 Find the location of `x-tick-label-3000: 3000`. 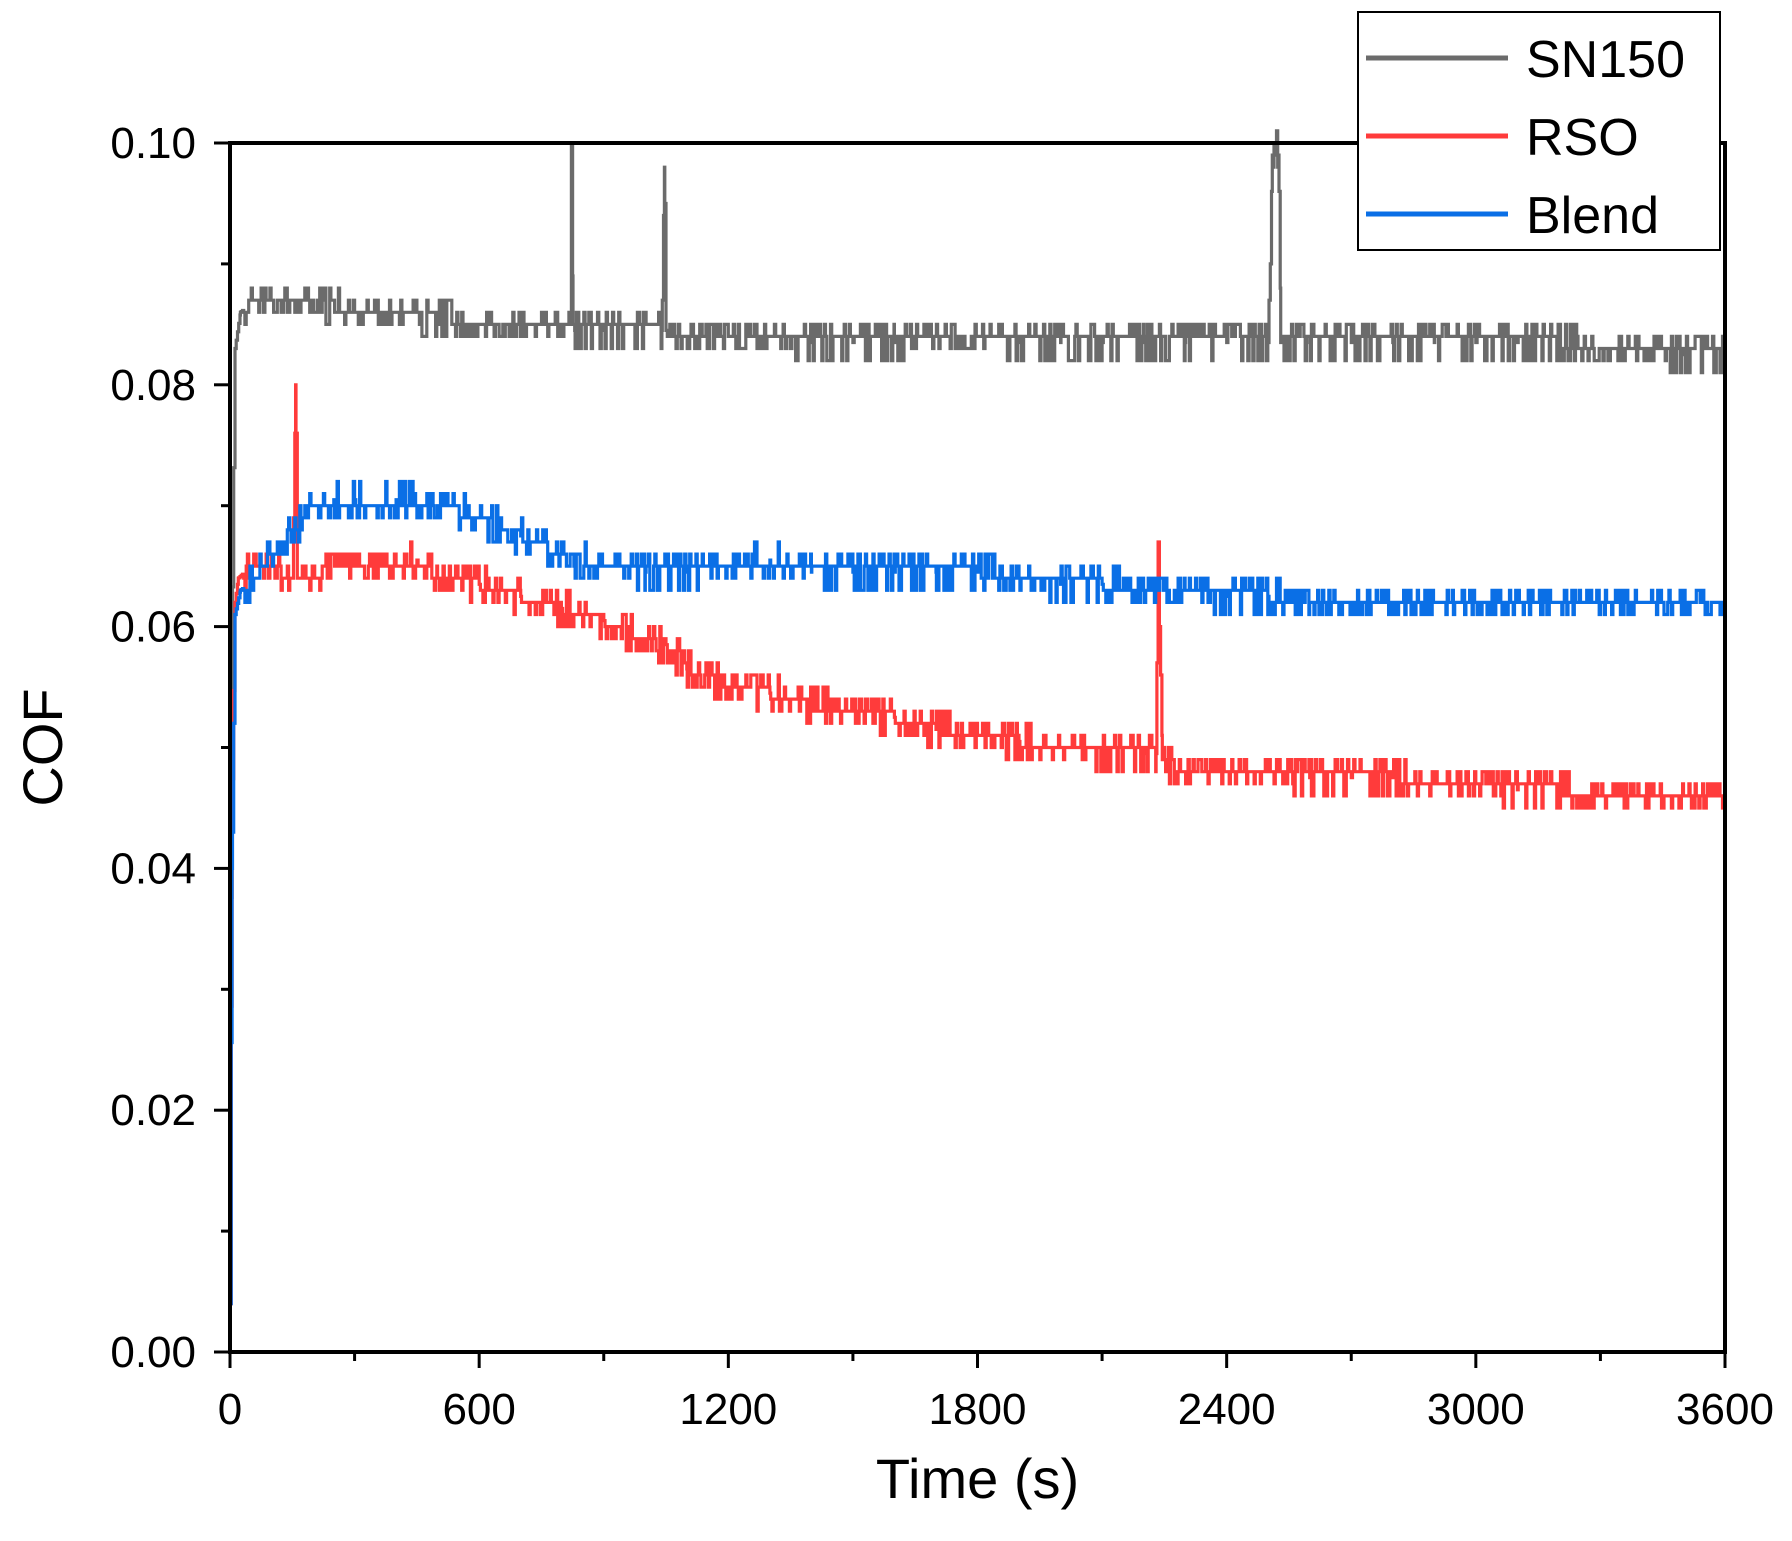

x-tick-label-3000: 3000 is located at coordinates (1476, 1409).